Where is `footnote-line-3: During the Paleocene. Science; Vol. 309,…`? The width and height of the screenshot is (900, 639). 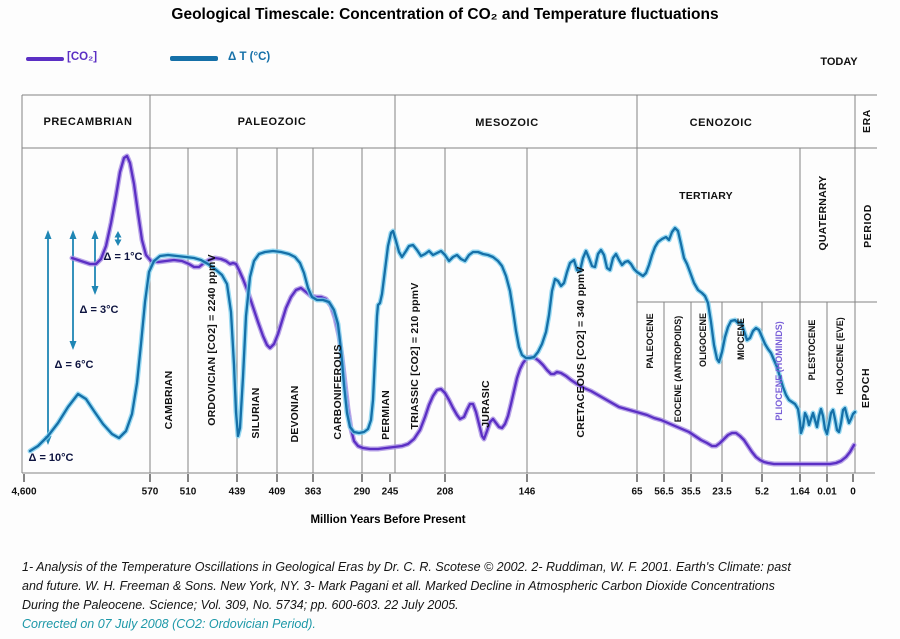
footnote-line-3: During the Paleocene. Science; Vol. 309,… is located at coordinates (240, 605).